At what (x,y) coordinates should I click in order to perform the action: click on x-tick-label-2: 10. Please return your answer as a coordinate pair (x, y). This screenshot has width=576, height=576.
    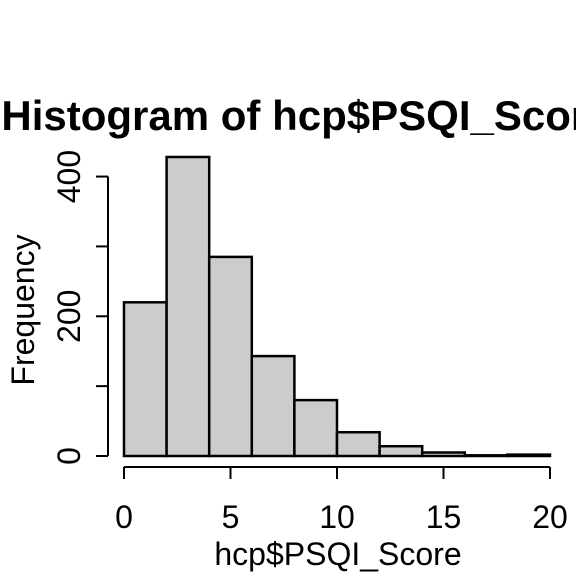
    Looking at the image, I should click on (337, 517).